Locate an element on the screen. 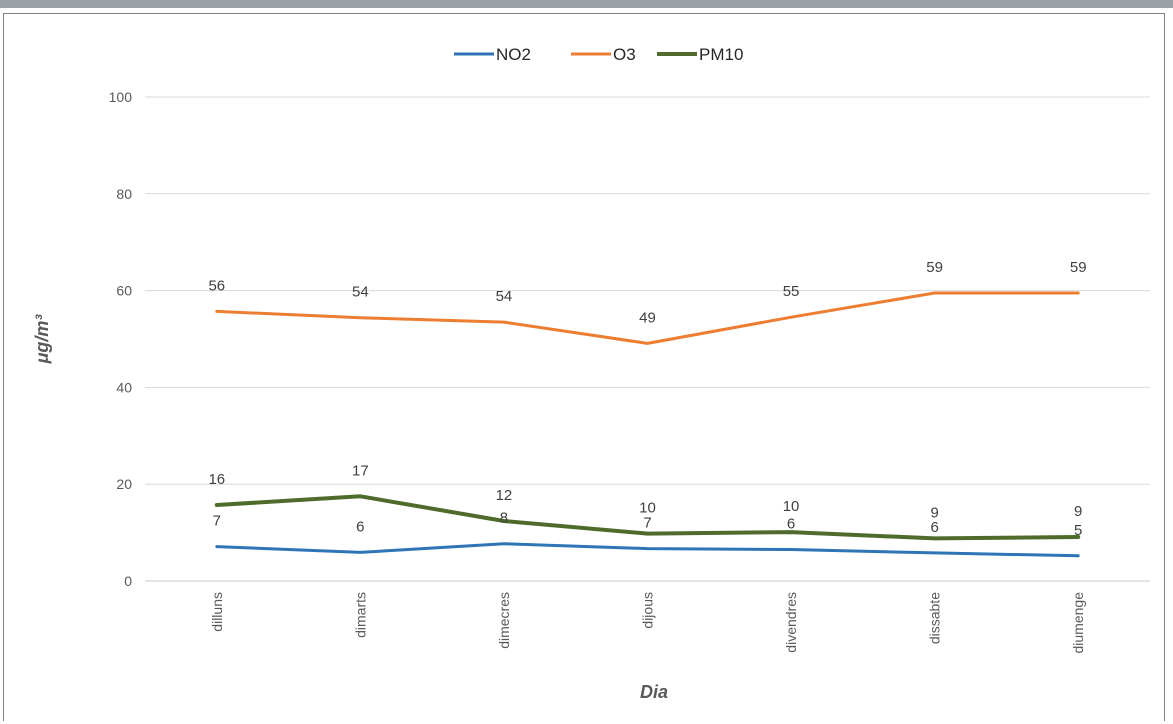 This screenshot has width=1173, height=724. data-label: 56 is located at coordinates (216, 285).